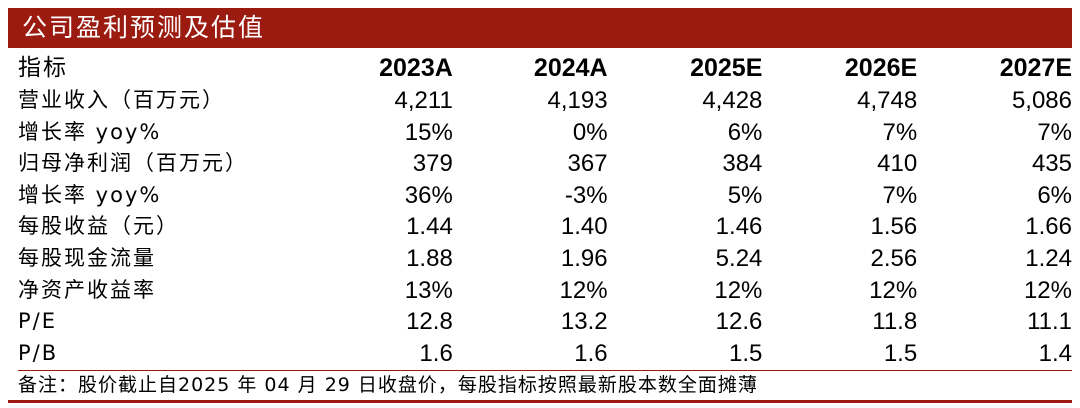 Image resolution: width=1080 pixels, height=408 pixels. Describe the element at coordinates (739, 227) in the screenshot. I see `table-cell: 1.46` at that location.